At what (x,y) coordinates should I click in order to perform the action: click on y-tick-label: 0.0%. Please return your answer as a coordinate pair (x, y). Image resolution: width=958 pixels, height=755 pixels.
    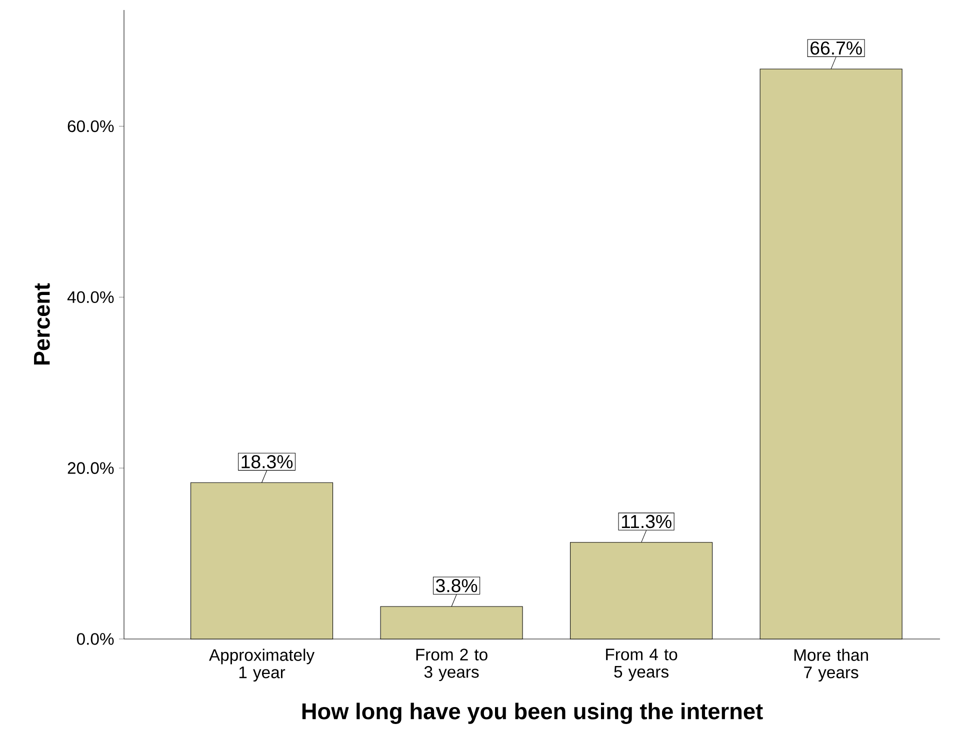
    Looking at the image, I should click on (95, 639).